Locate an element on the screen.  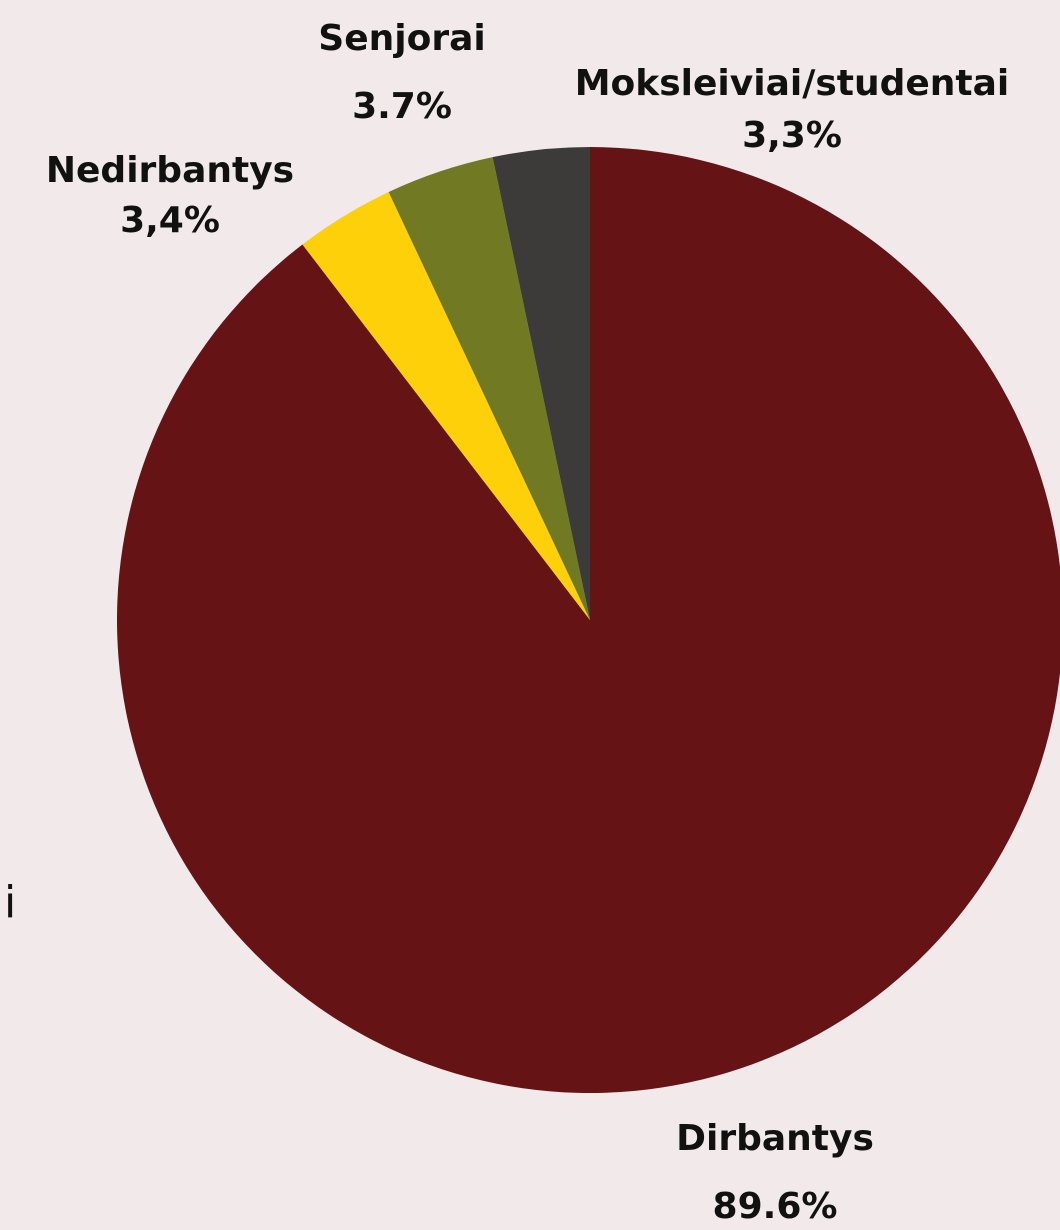
slice-label: Senjorai is located at coordinates (401, 38).